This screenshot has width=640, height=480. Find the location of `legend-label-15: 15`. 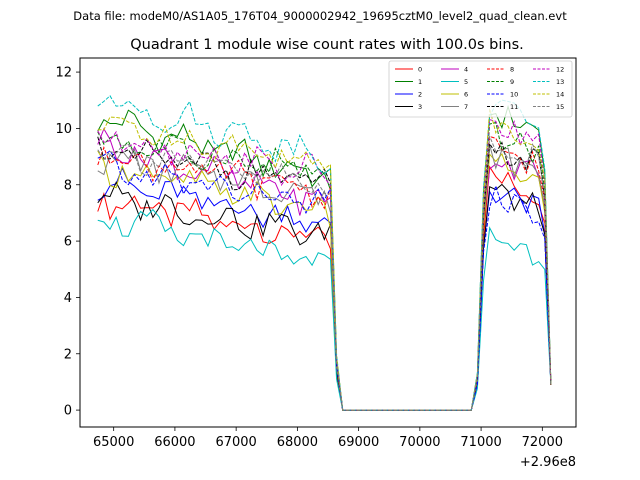

legend-label-15: 15 is located at coordinates (560, 107).